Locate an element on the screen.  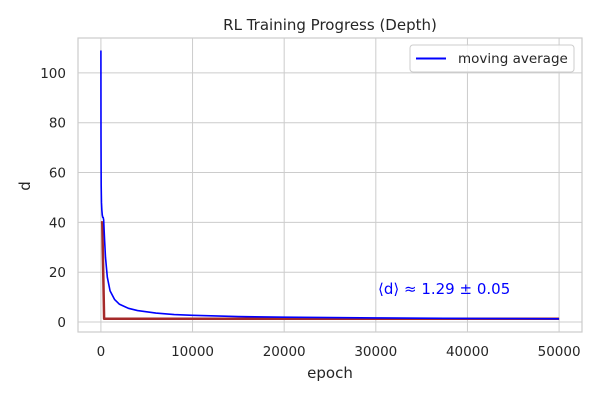
x-tick-label: 30000 is located at coordinates (375, 352).